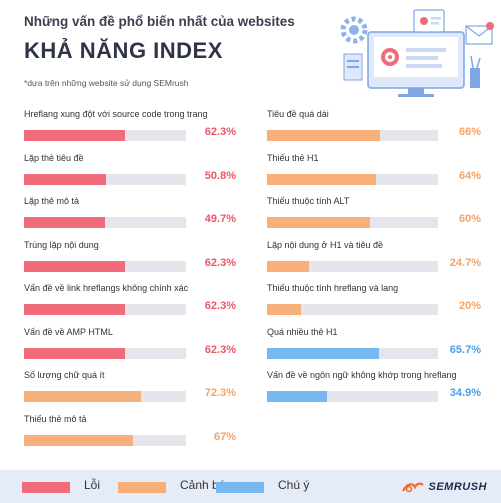 The height and width of the screenshot is (503, 501). I want to click on bar-label: Quá nhiều thẻ H1, so click(302, 331).